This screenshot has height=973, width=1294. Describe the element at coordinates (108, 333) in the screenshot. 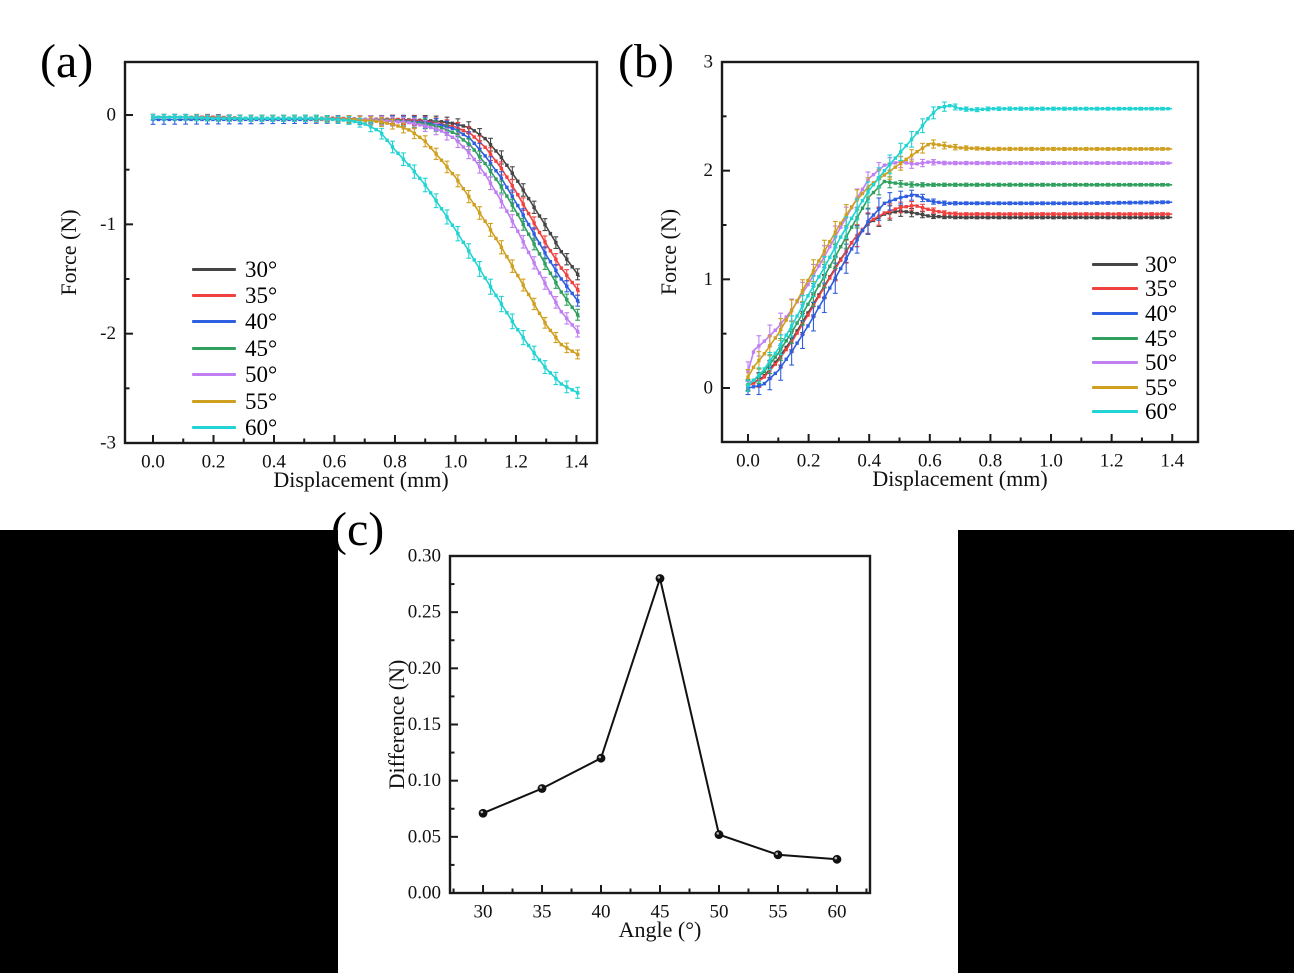

I see `y-tick-label: -2` at that location.